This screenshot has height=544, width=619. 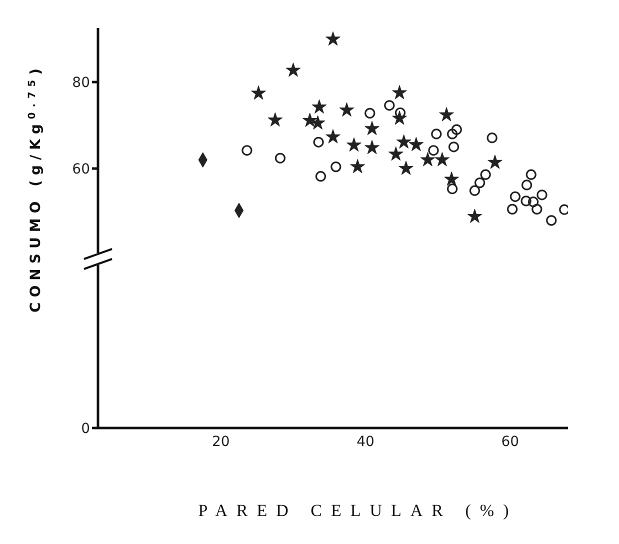 What do you see at coordinates (365, 442) in the screenshot?
I see `x-tick-label: 40` at bounding box center [365, 442].